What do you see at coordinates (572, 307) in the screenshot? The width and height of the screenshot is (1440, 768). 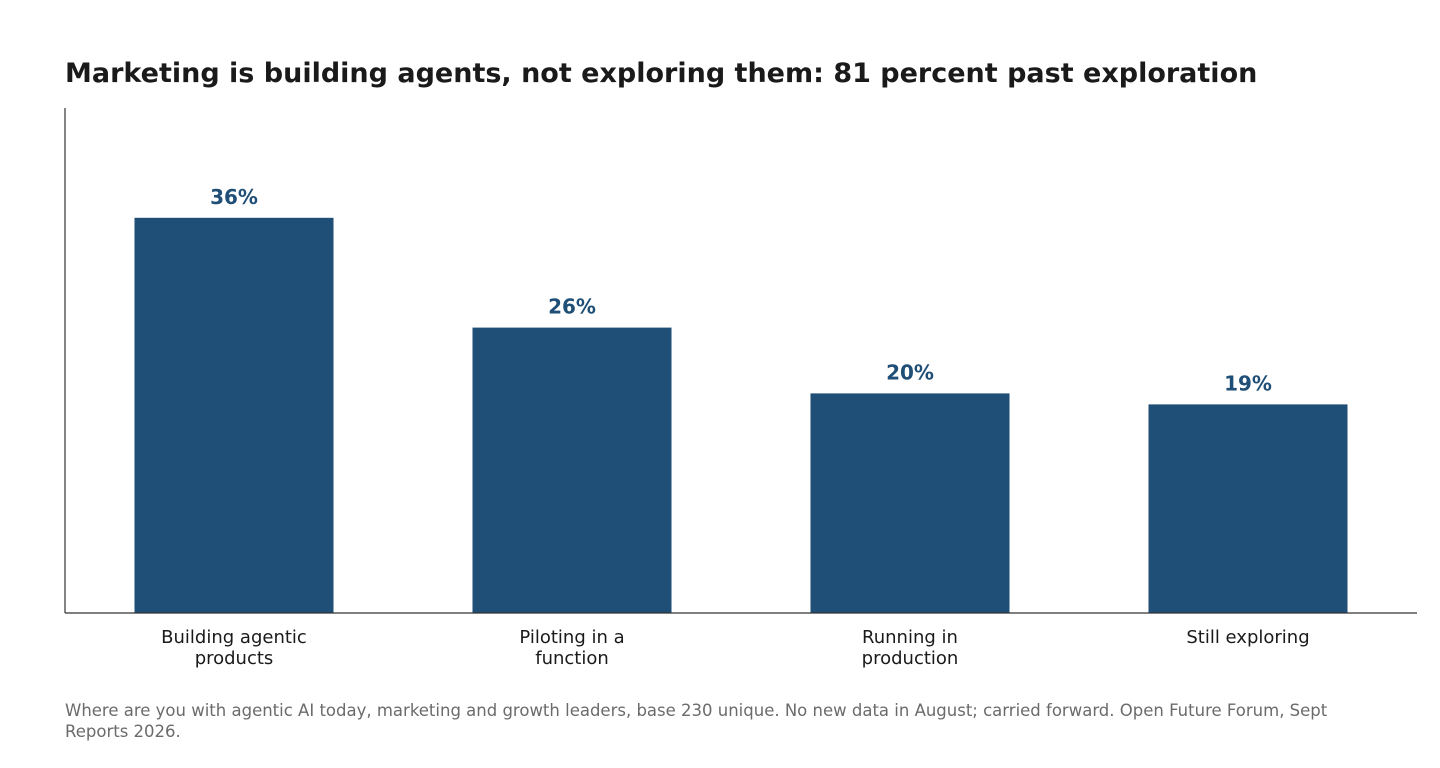 I see `bar-value-label-1: 26%` at bounding box center [572, 307].